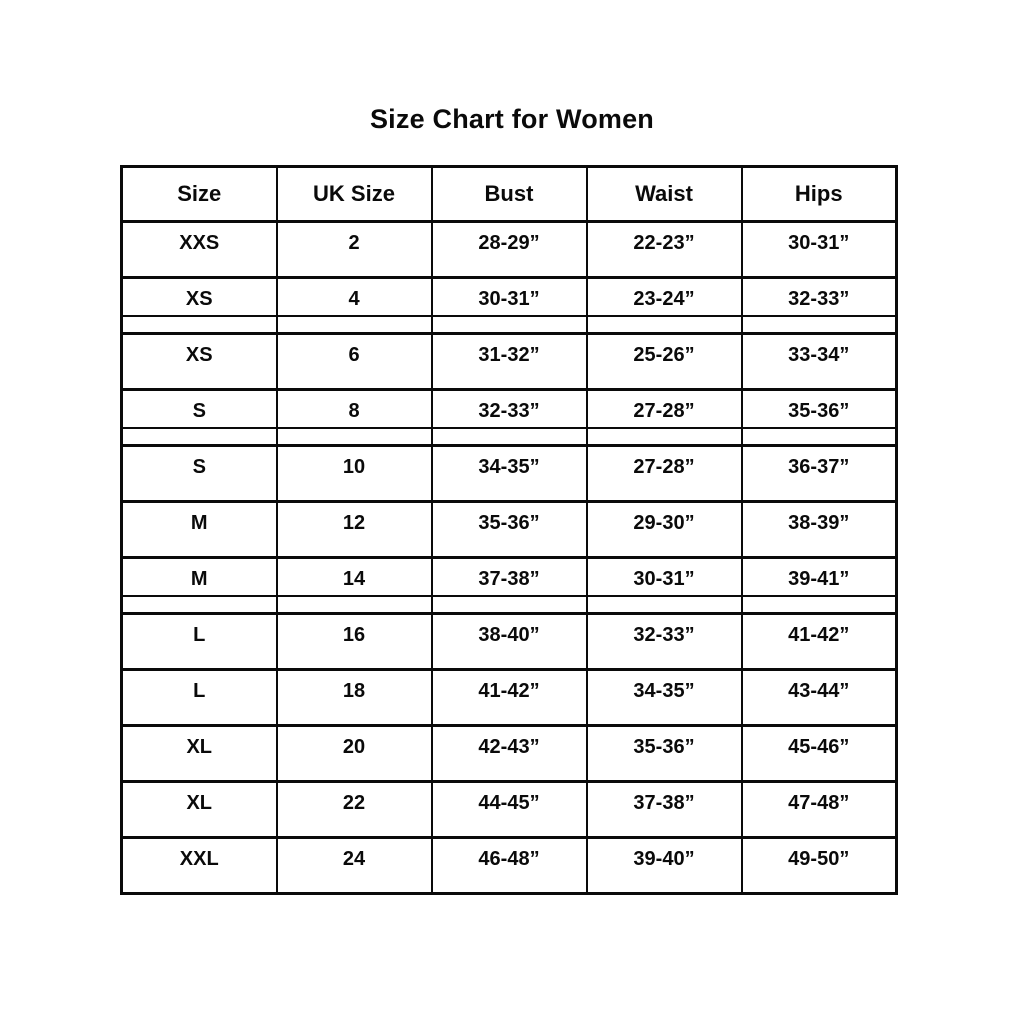 The image size is (1024, 1024). I want to click on table-cell: 44-45”, so click(509, 809).